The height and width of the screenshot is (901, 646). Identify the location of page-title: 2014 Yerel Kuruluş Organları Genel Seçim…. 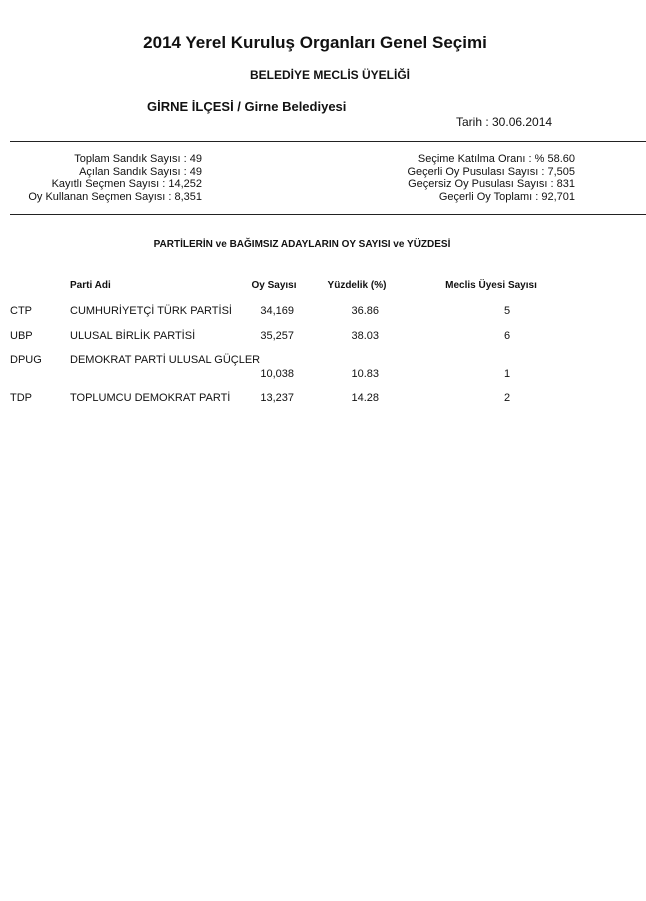
(315, 42).